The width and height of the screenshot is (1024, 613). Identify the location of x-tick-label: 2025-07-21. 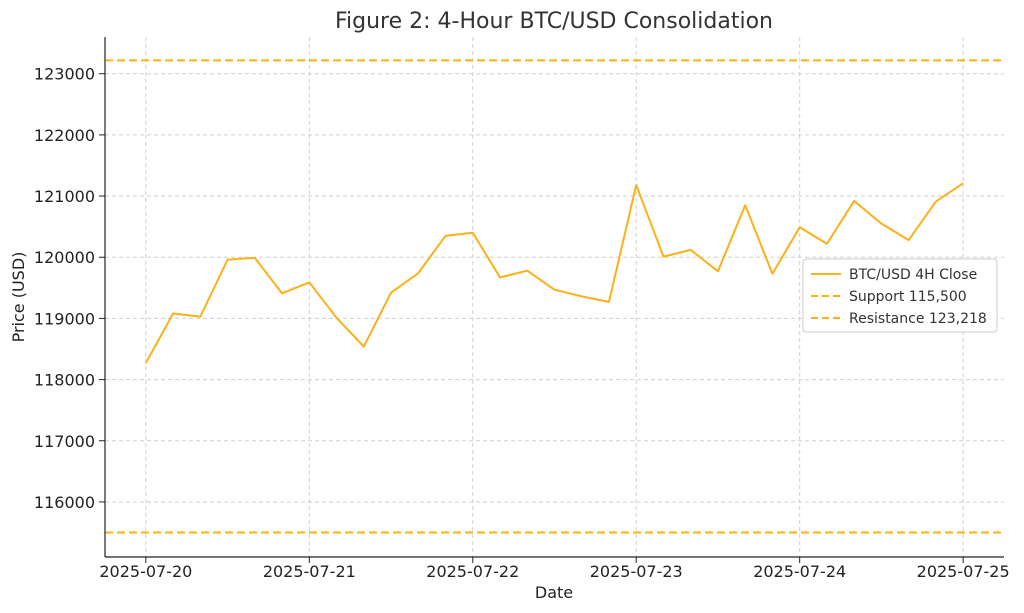
(309, 571).